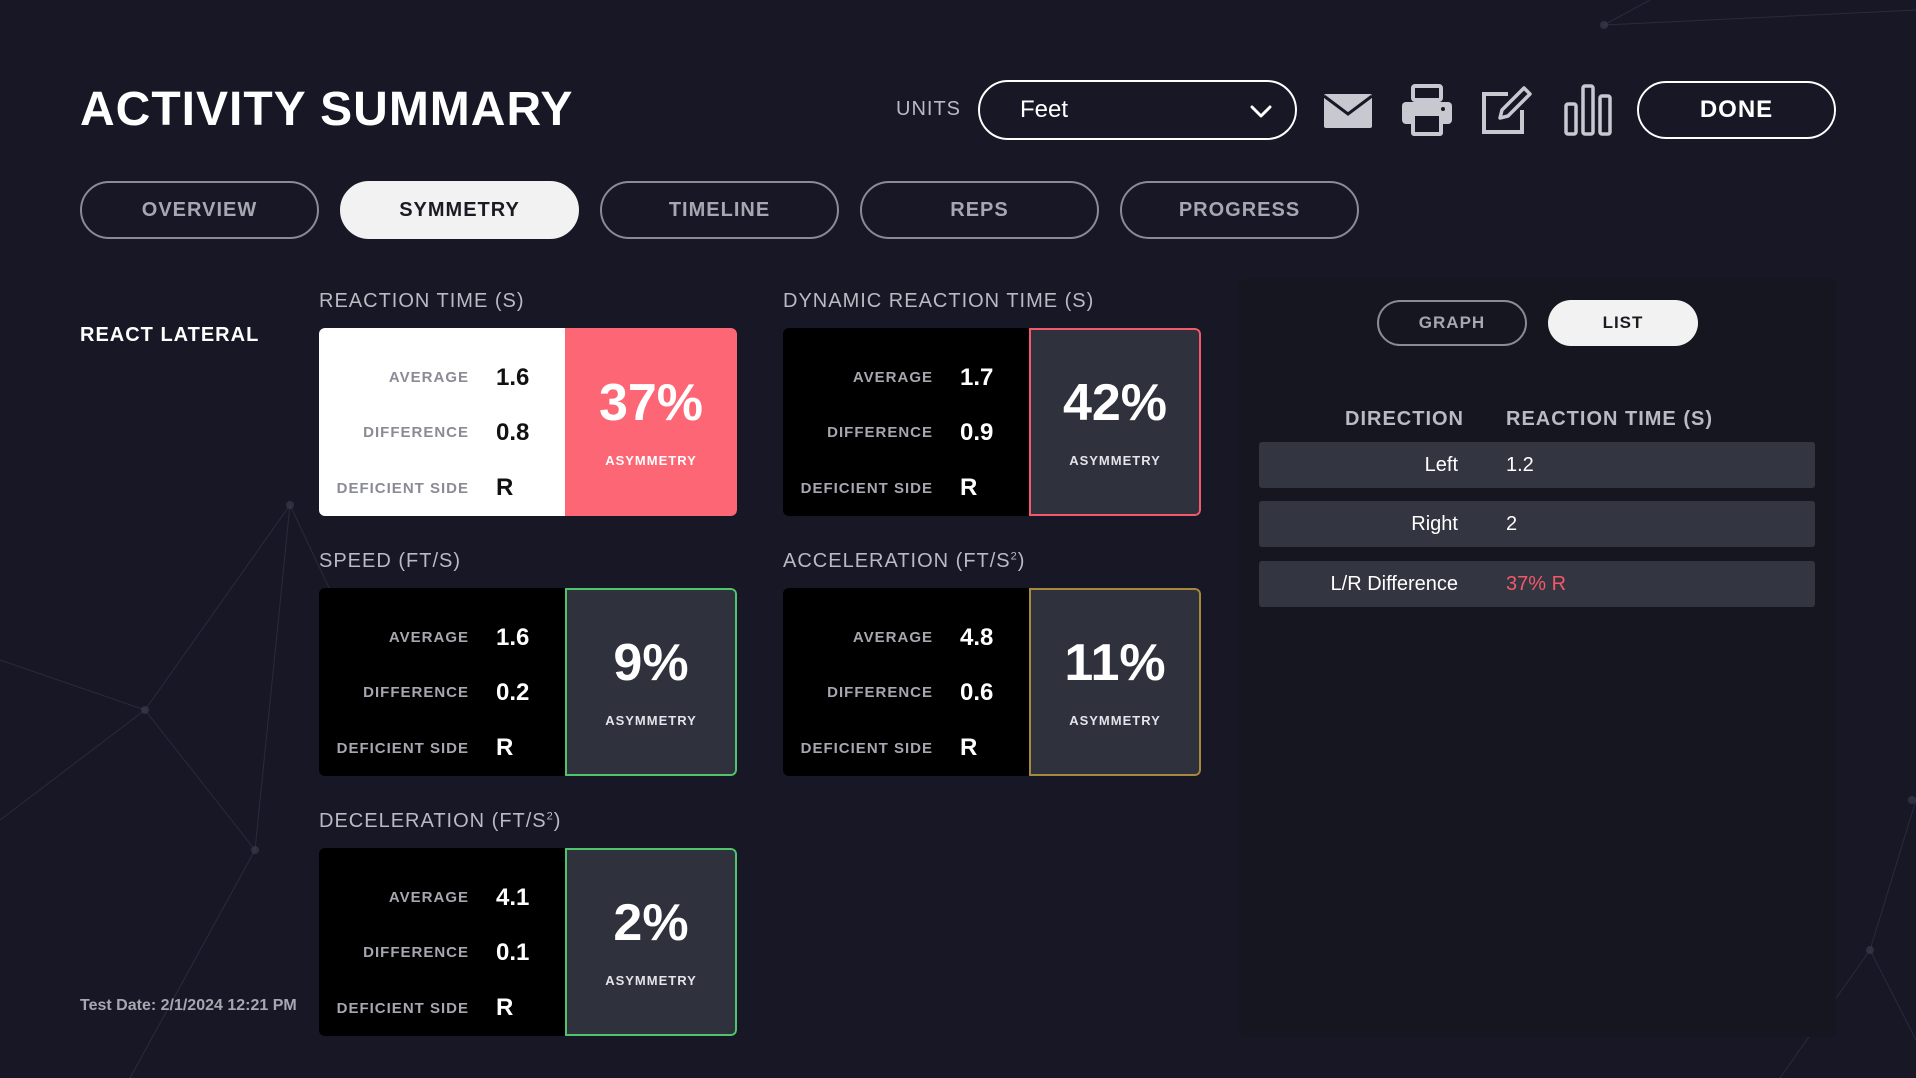  Describe the element at coordinates (442, 942) in the screenshot. I see `metric-stats: AVERAGE 4.1 DIFFERENCE 0.1 DEFICIENT SIDE R` at that location.